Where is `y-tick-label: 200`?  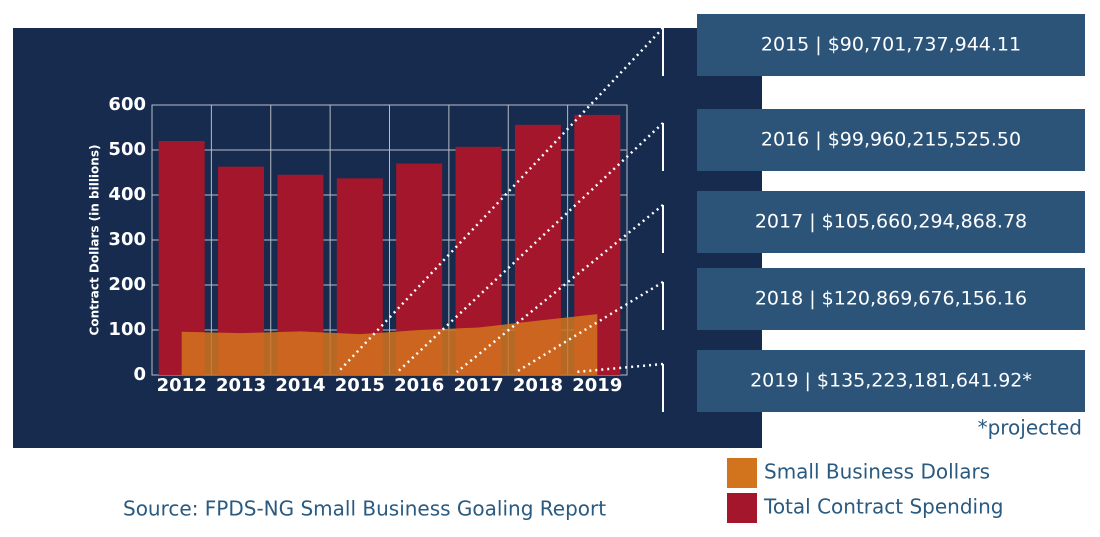
y-tick-label: 200 is located at coordinates (127, 284).